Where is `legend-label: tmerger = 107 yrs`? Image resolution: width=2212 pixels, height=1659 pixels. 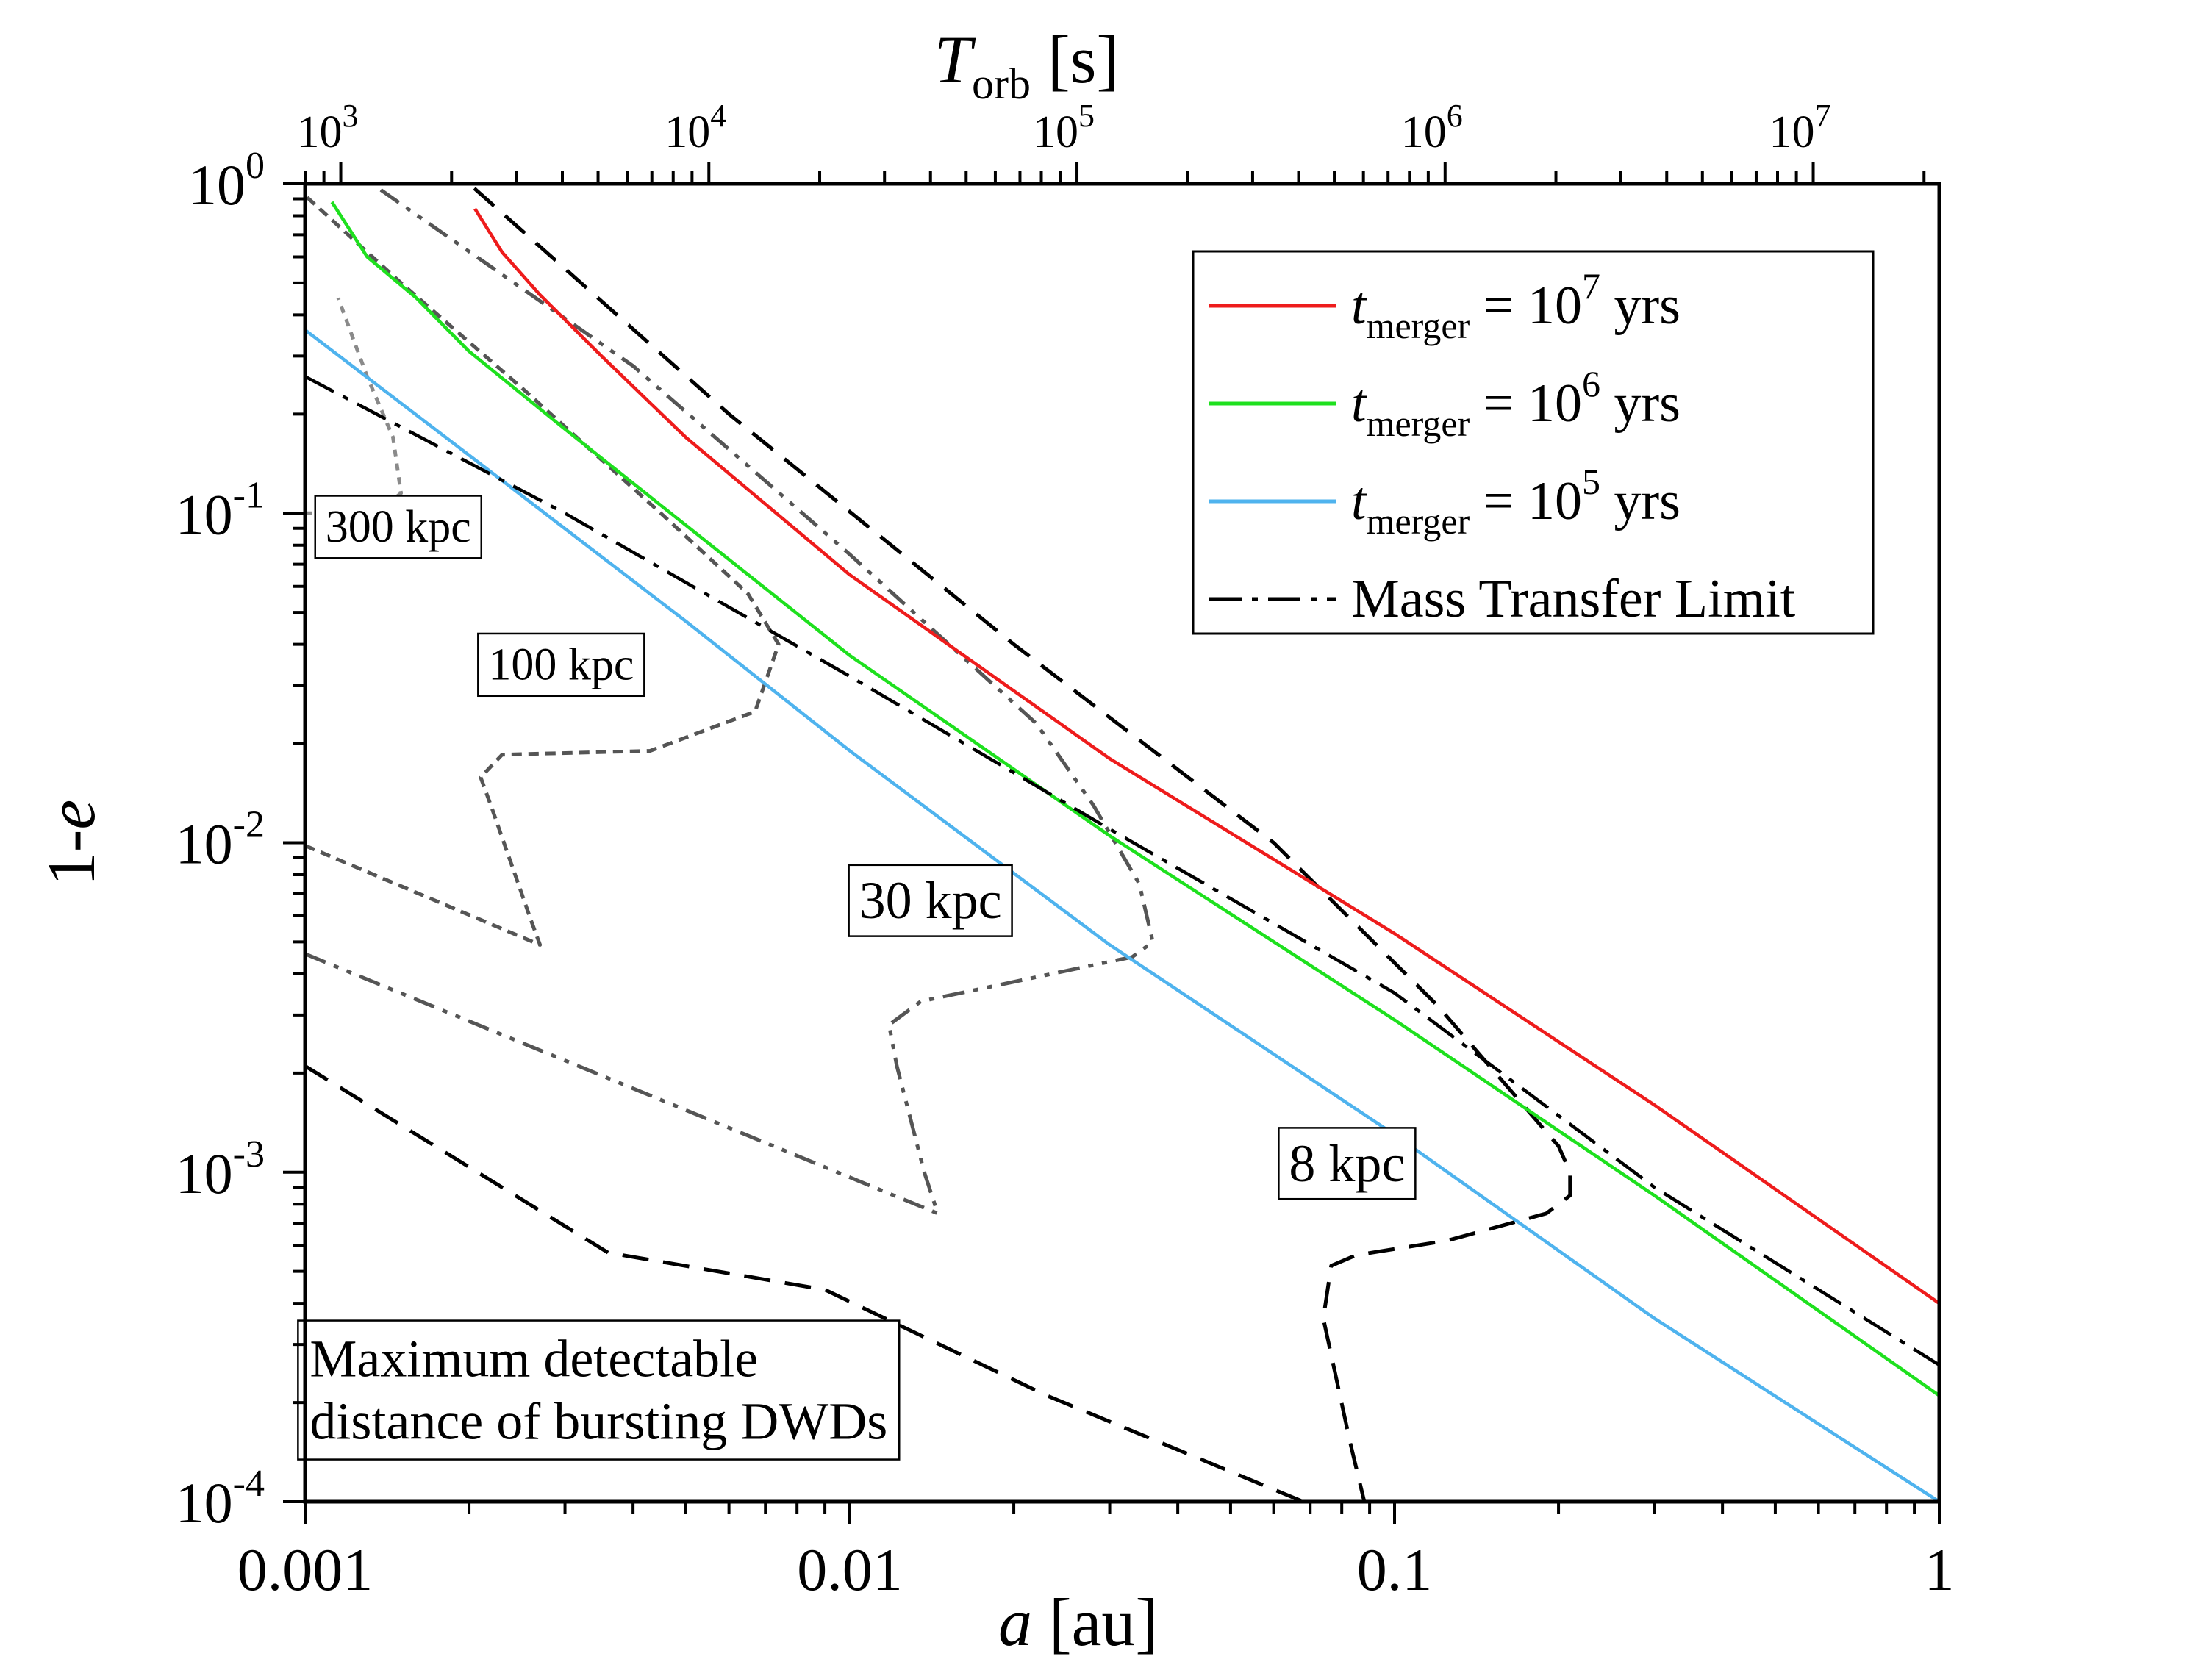 legend-label: tmerger = 107 yrs is located at coordinates (1516, 305).